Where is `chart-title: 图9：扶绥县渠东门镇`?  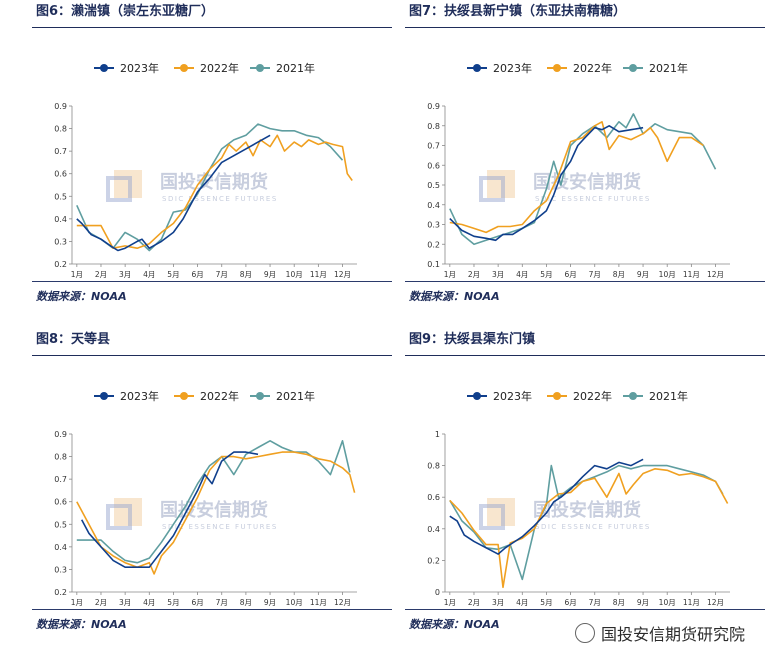
chart-title: 图9：扶绥县渠东门镇 is located at coordinates (585, 343).